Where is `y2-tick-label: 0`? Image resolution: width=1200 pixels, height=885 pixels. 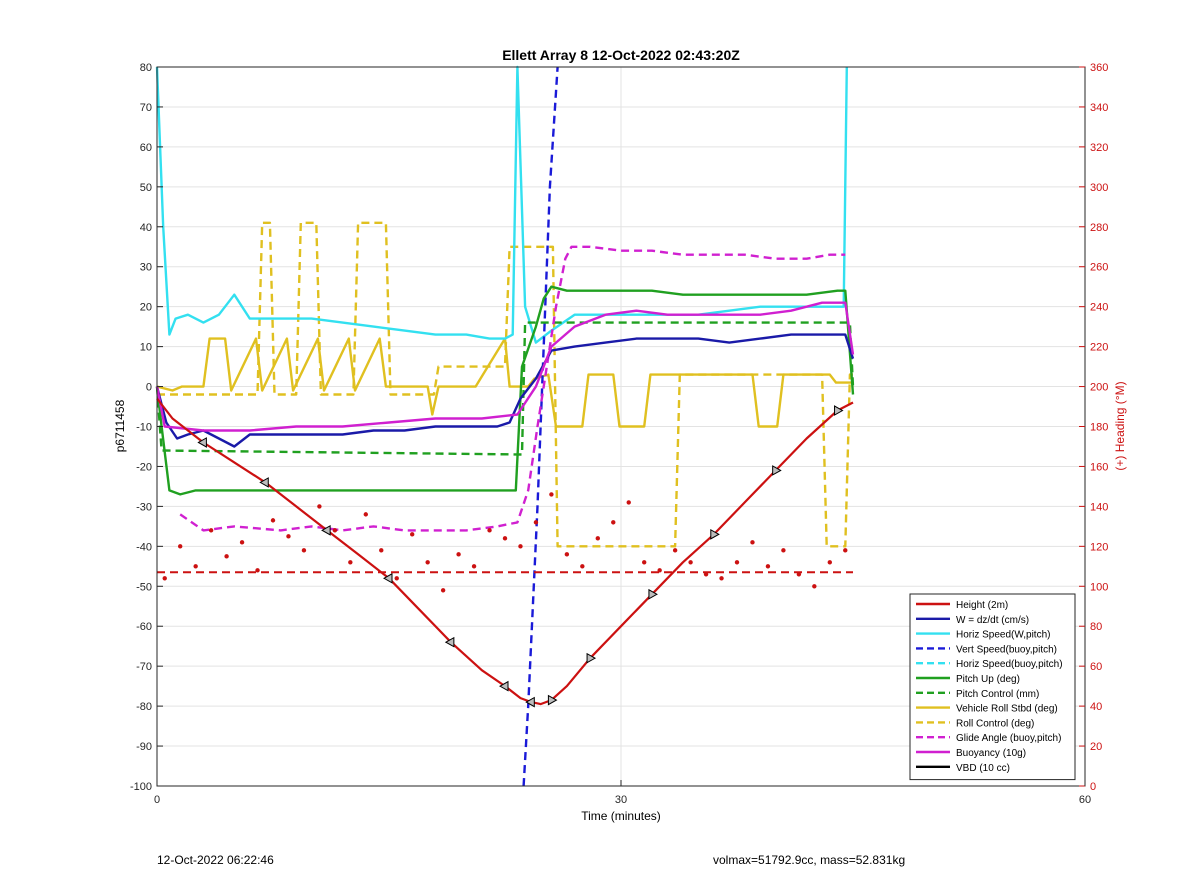 y2-tick-label: 0 is located at coordinates (1093, 787).